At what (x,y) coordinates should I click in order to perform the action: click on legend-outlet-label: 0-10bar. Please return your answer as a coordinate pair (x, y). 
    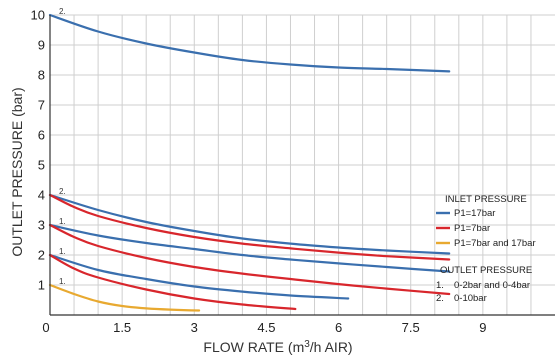
    Looking at the image, I should click on (470, 298).